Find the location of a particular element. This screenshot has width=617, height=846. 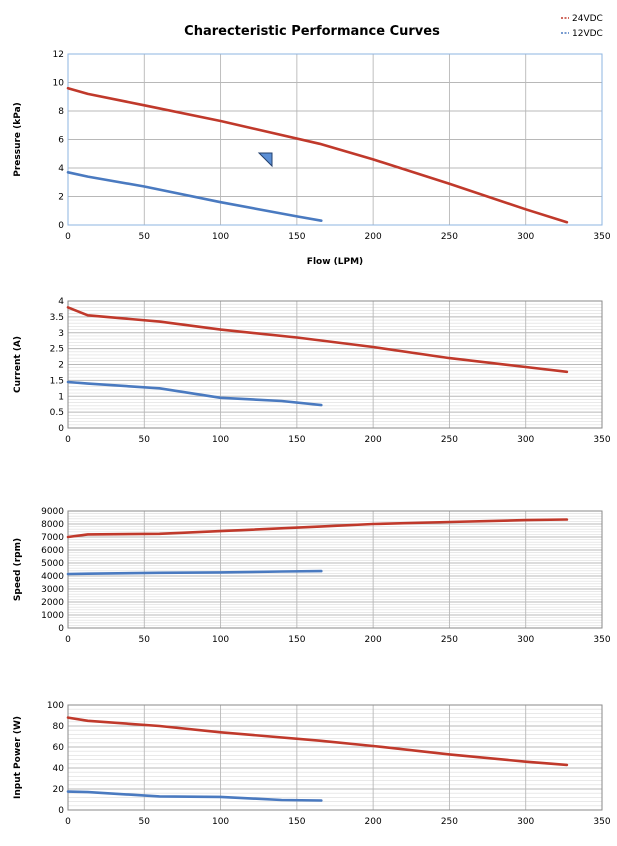

y-tick-label: 8 is located at coordinates (61, 112).